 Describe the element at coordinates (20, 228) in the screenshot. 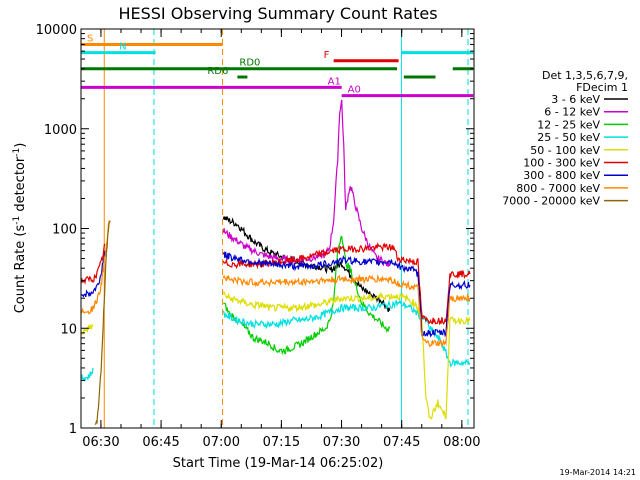

I see `y-axis-label: Count Rate (s-1 detector-1)` at that location.